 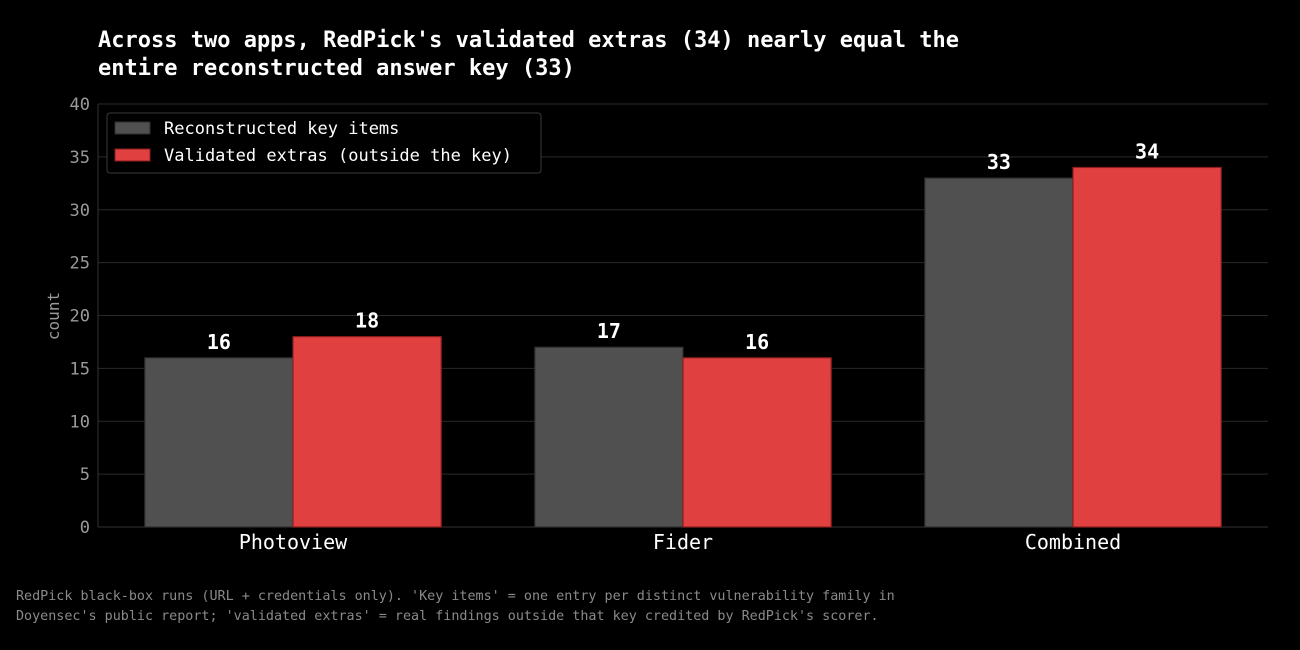 What do you see at coordinates (132, 128) in the screenshot?
I see `legend-swatch-key-items` at bounding box center [132, 128].